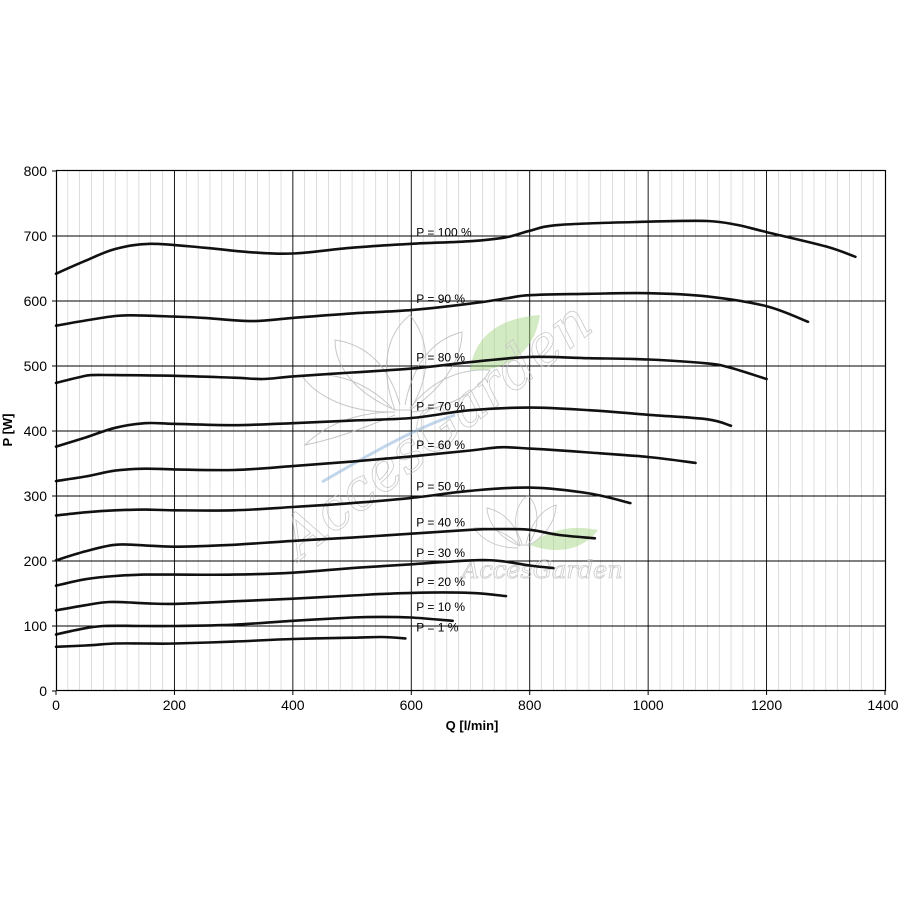 This screenshot has height=900, width=900. What do you see at coordinates (440, 357) in the screenshot?
I see `series-label: P = 80 %` at bounding box center [440, 357].